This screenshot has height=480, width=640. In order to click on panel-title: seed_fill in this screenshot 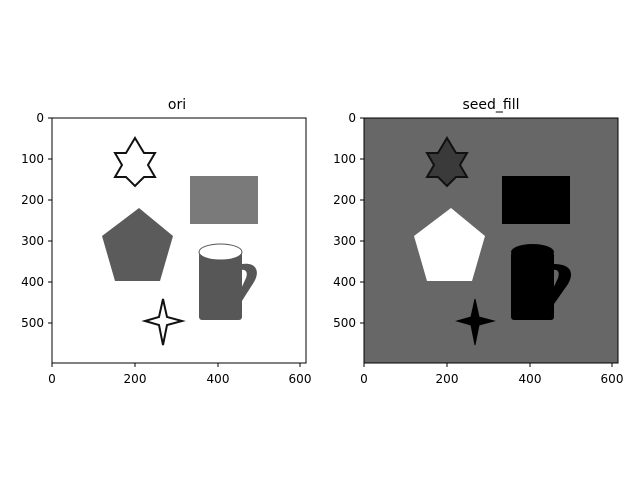, I will do `click(490, 105)`.